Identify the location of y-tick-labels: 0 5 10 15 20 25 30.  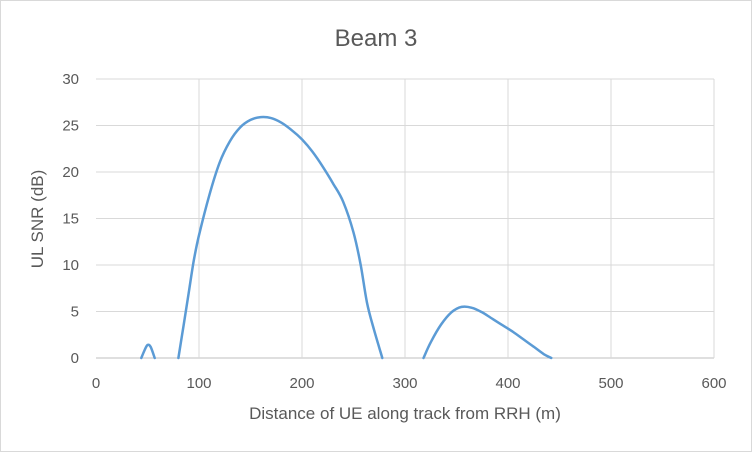
(70, 219).